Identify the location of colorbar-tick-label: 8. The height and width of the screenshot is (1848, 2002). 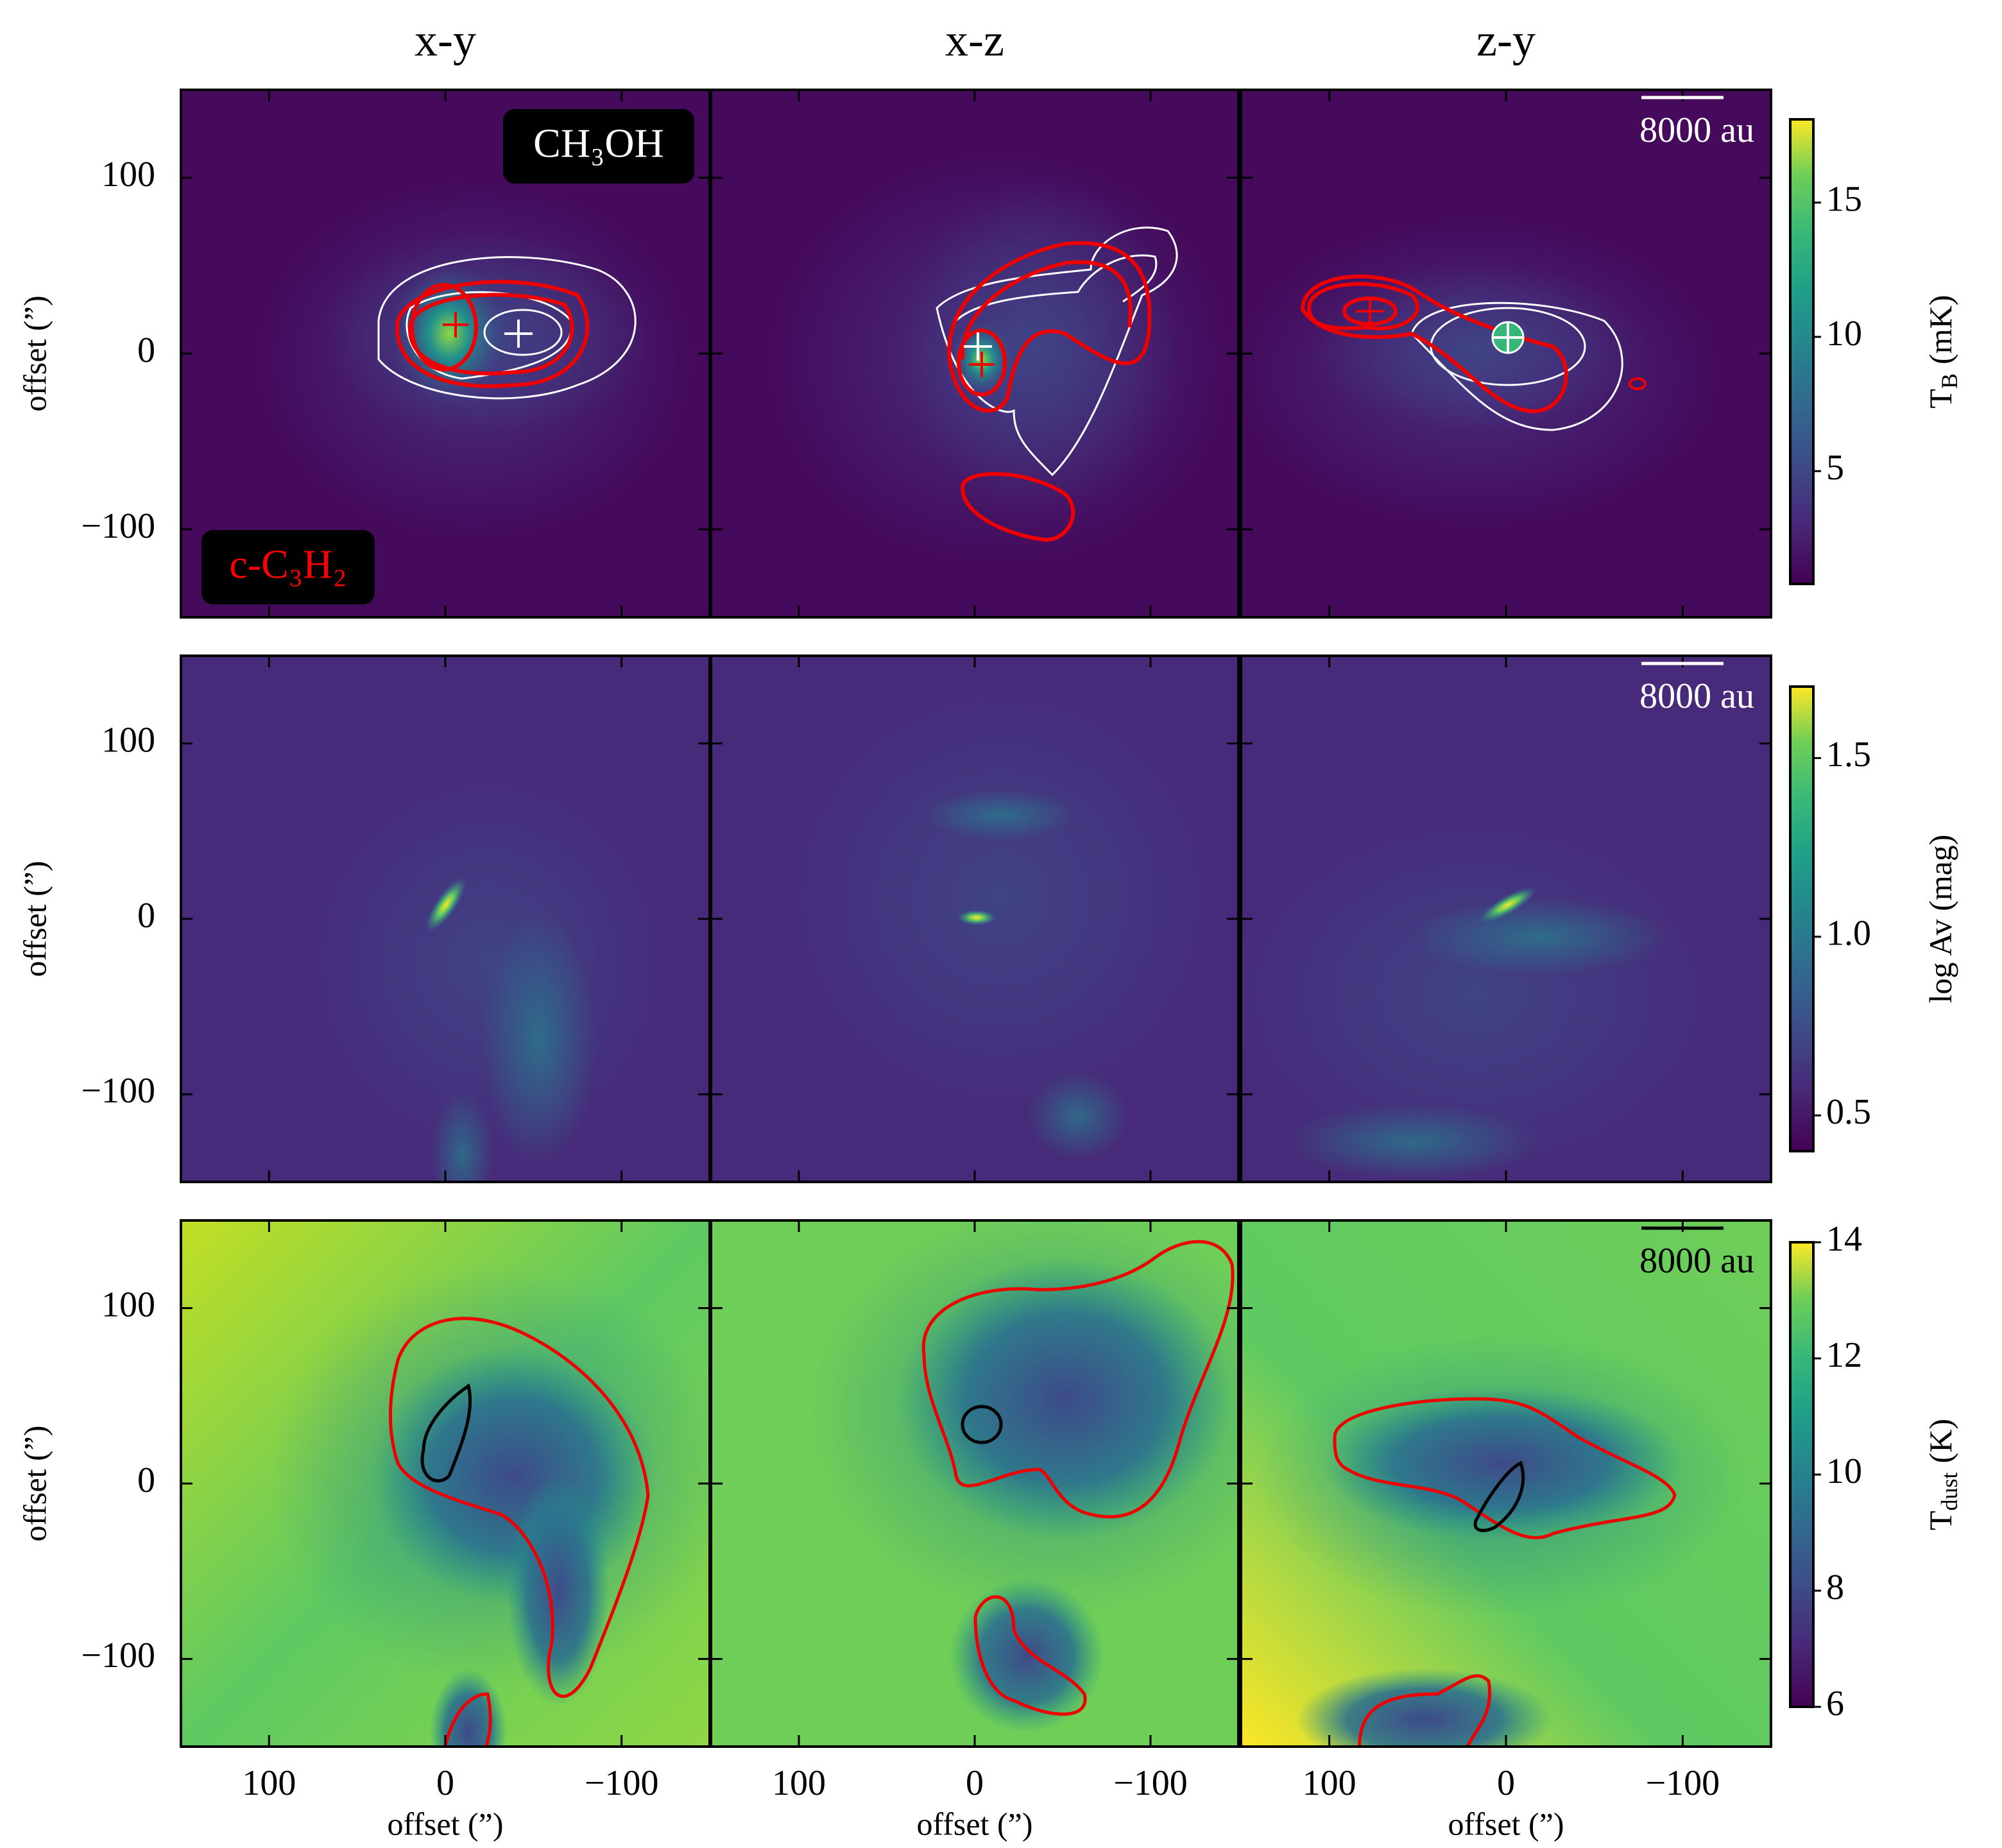
(1835, 1587).